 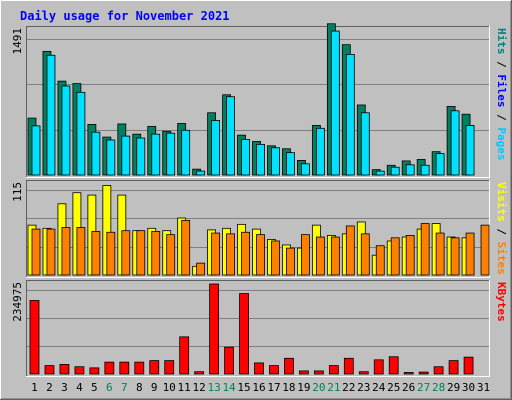 I want to click on x-tick-label-19: 19, so click(x=303, y=387).